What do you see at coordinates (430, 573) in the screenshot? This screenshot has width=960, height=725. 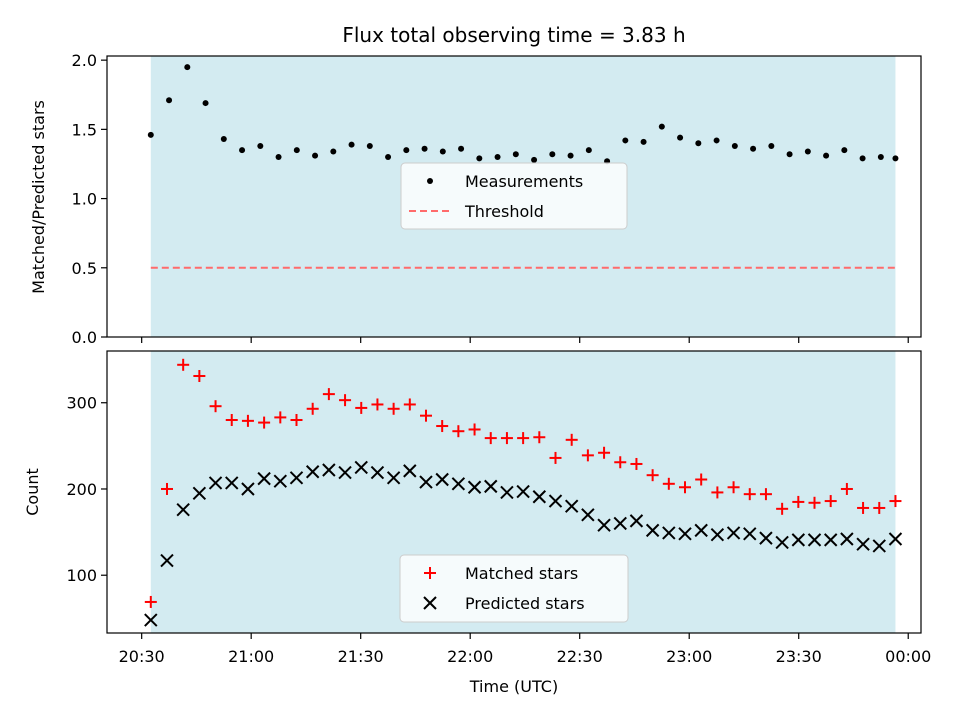 I see `legend-matched-marker` at bounding box center [430, 573].